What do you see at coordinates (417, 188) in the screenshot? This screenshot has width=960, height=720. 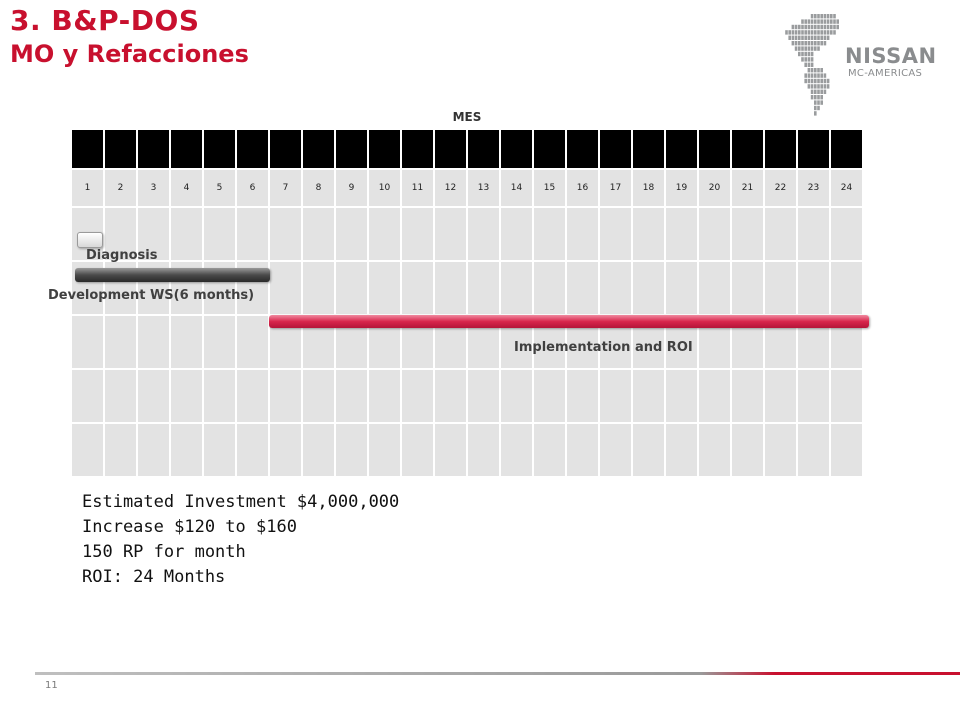 I see `month-number-cell: 11` at bounding box center [417, 188].